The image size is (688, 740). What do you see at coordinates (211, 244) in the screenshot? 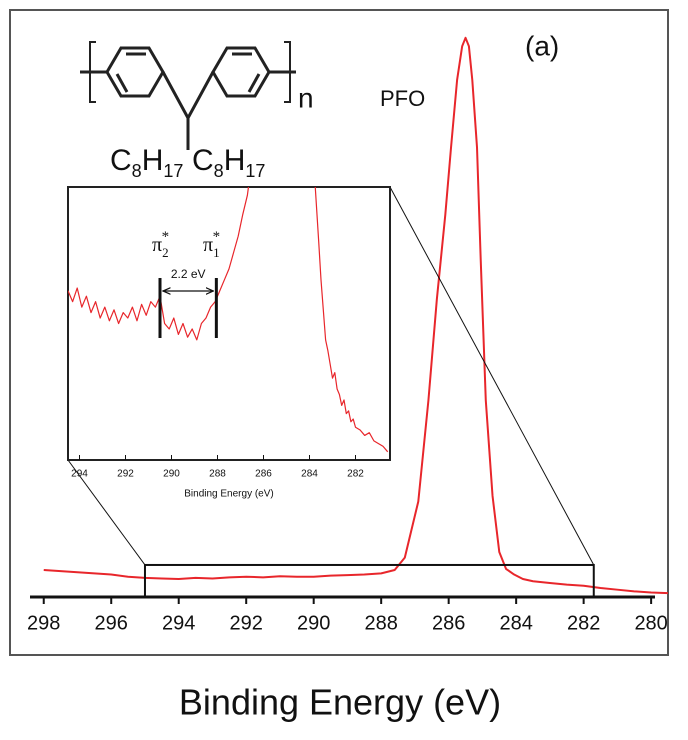
I see `pi1-label: π1*` at bounding box center [211, 244].